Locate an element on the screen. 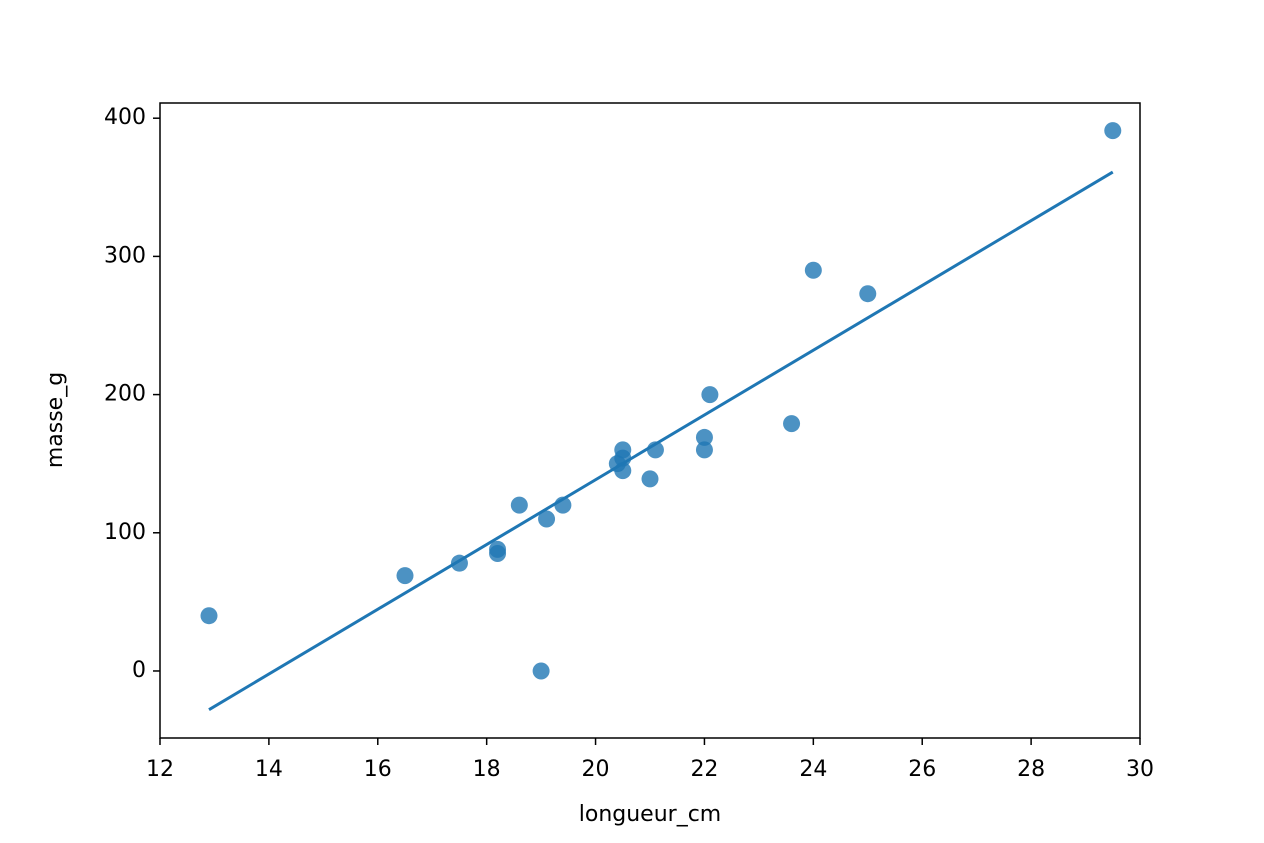 The image size is (1264, 843). x-tick-label: 12 is located at coordinates (160, 769).